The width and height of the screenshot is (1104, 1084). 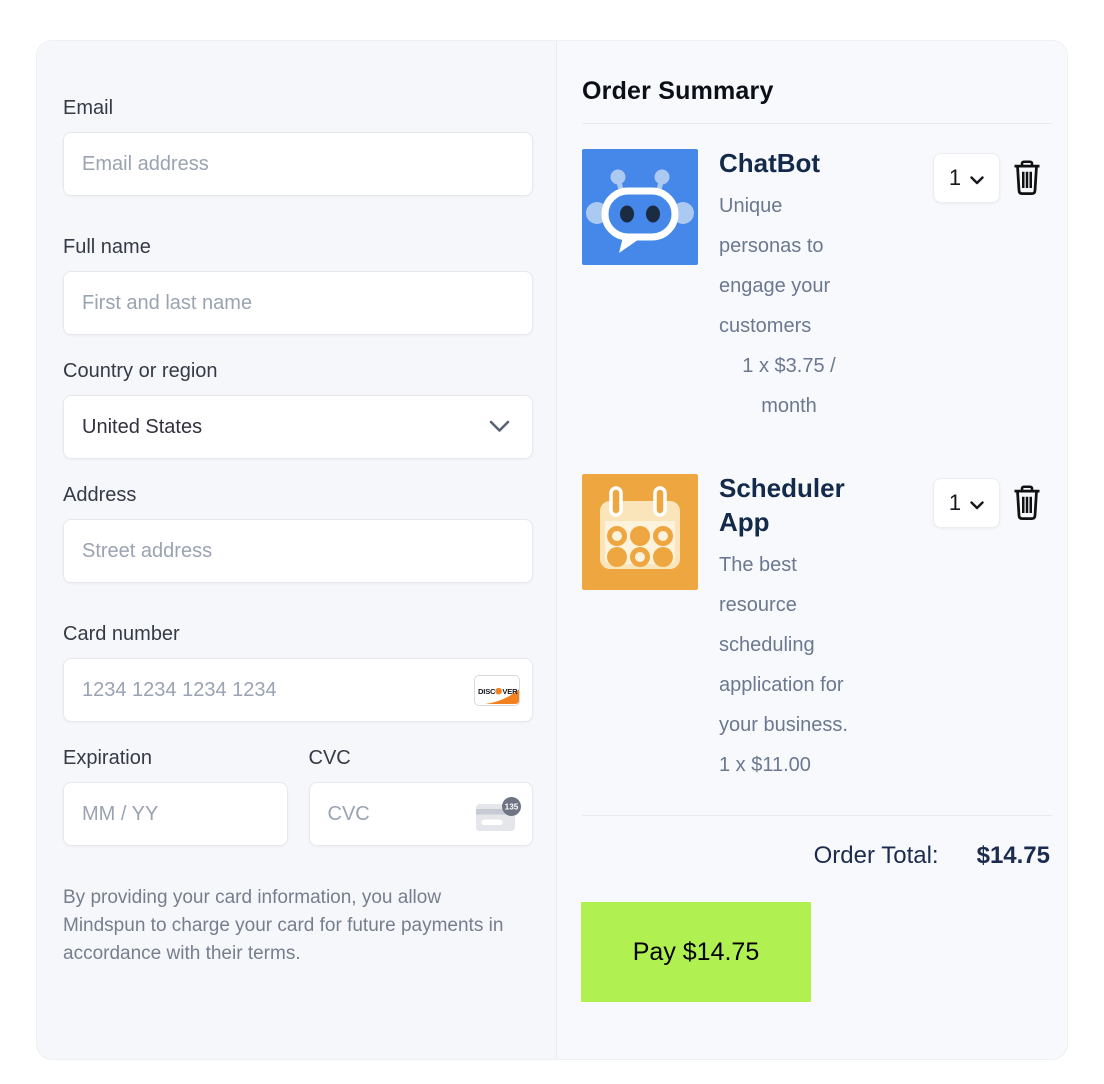 What do you see at coordinates (876, 855) in the screenshot?
I see `order-total-label: Order Total:` at bounding box center [876, 855].